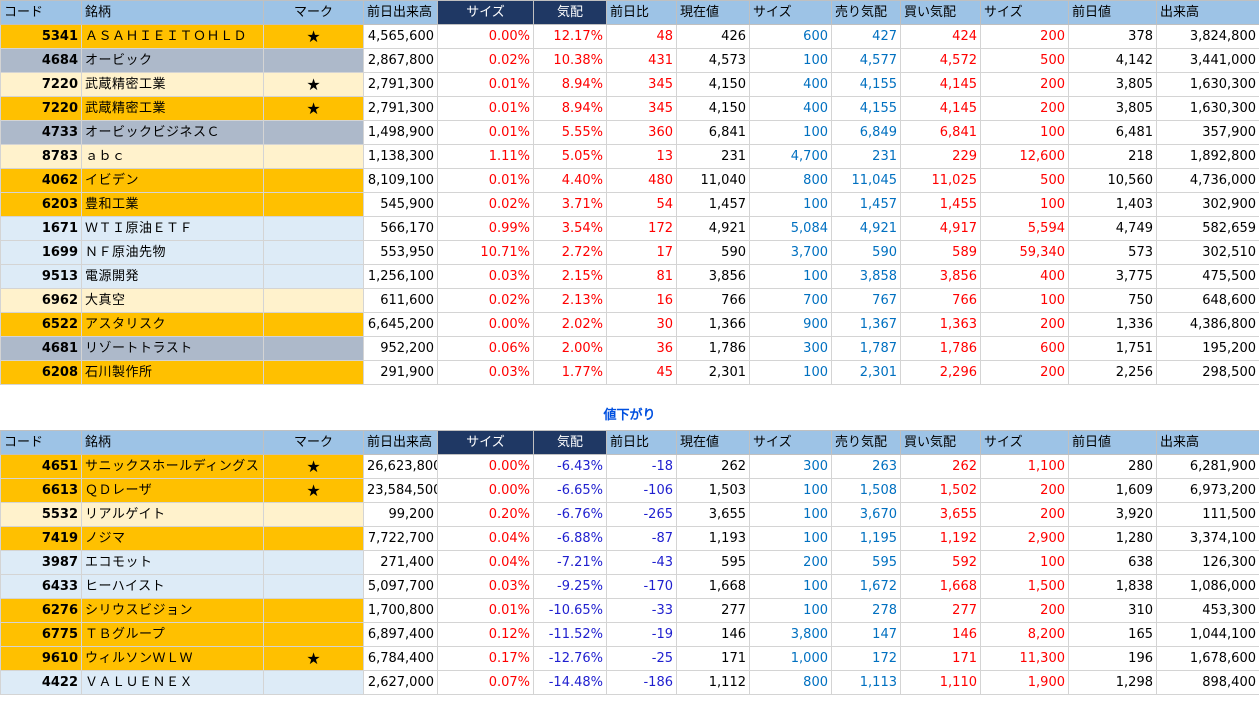 This screenshot has width=1259, height=705. Describe the element at coordinates (713, 12) in the screenshot. I see `header-price: 現在値` at that location.